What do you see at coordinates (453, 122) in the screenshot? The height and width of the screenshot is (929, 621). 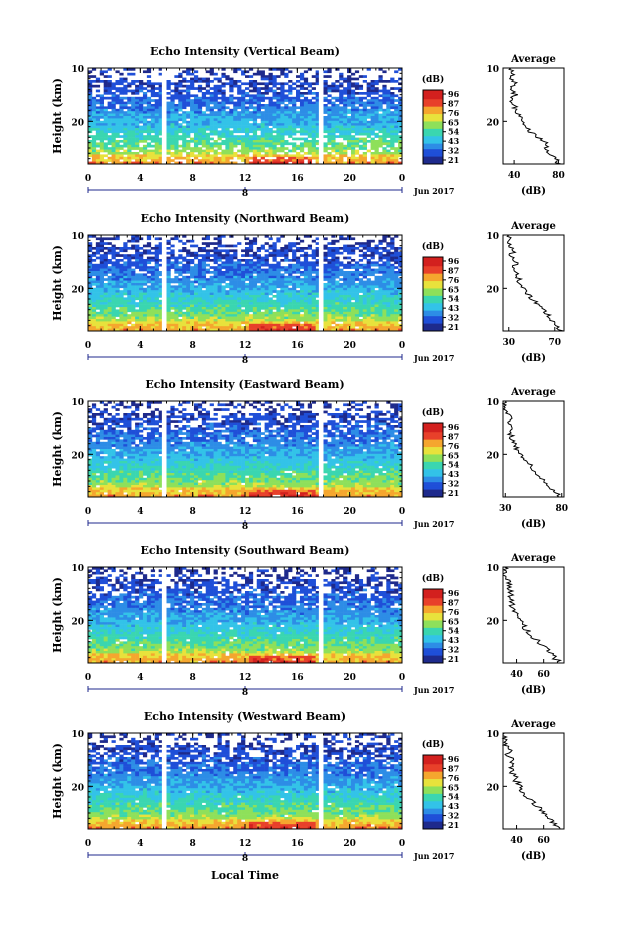 I see `colorbar-tick-label: 65` at bounding box center [453, 122].